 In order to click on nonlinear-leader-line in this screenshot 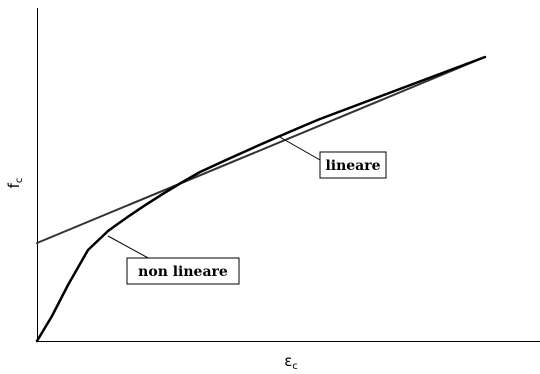, I will do `click(129, 247)`.